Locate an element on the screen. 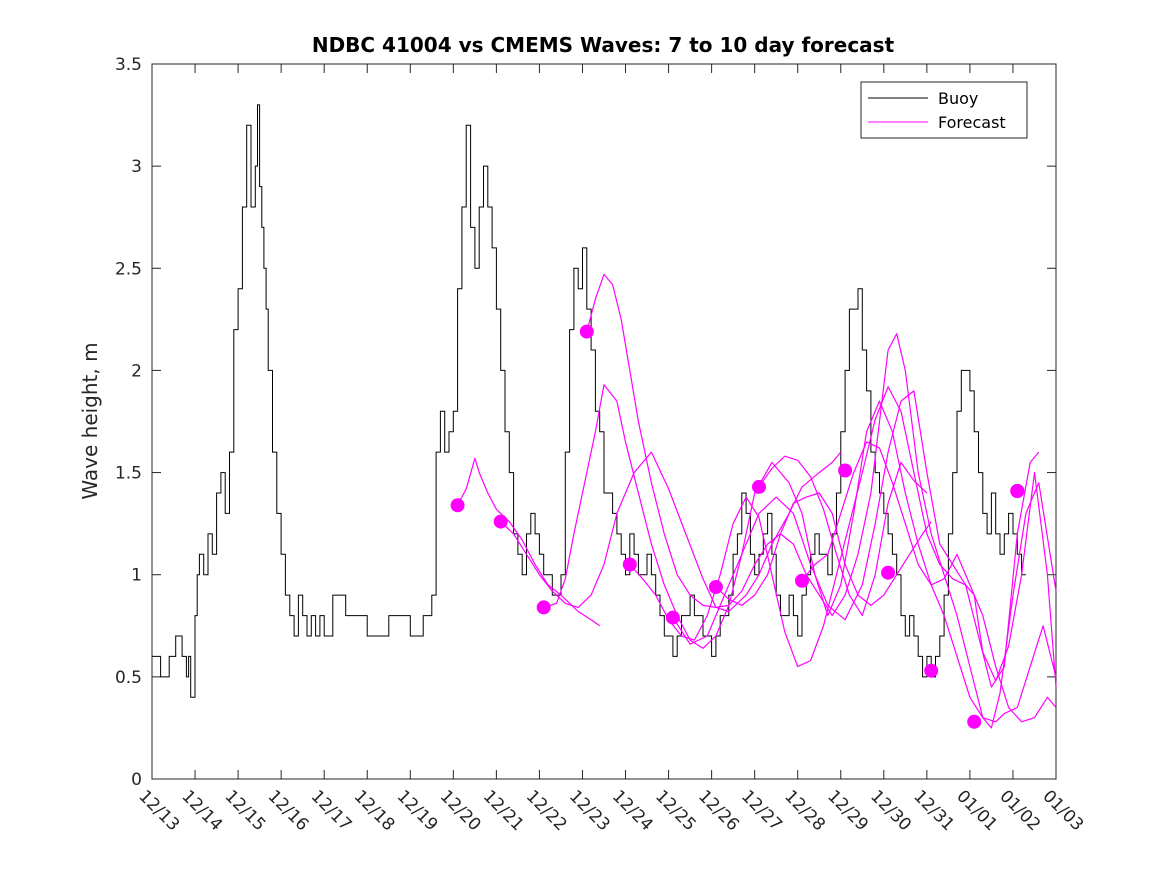 The height and width of the screenshot is (875, 1167). legend-forecast-label: Forecast is located at coordinates (972, 122).